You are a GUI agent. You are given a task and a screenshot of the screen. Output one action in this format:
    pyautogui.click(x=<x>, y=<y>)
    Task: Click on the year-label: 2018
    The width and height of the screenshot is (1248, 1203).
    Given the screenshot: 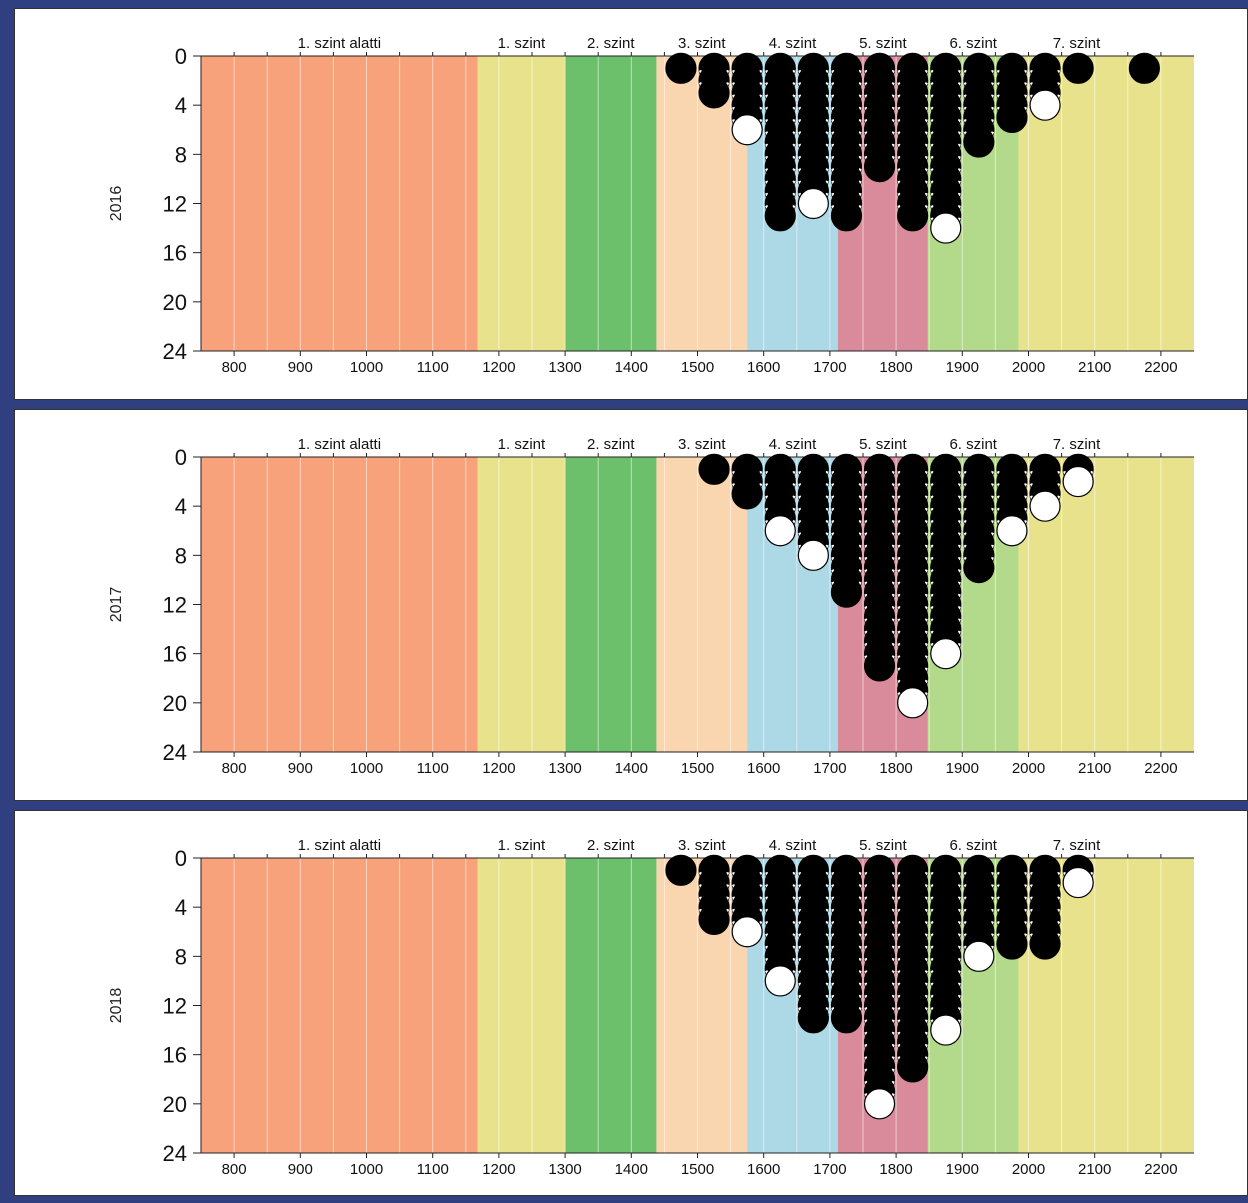 What is the action you would take?
    pyautogui.click(x=116, y=1006)
    